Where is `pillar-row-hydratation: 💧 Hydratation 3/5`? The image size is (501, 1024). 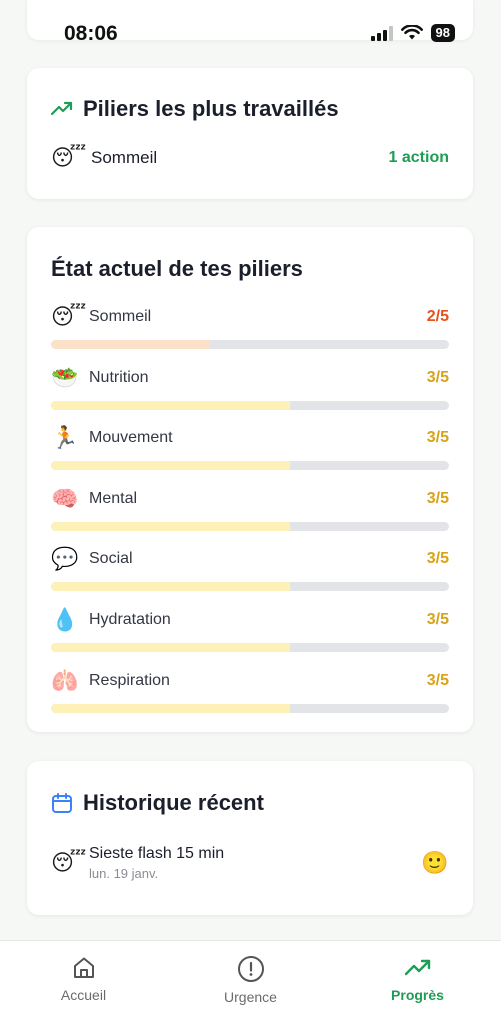
pillar-row-hydratation: 💧 Hydratation 3/5 is located at coordinates (250, 632).